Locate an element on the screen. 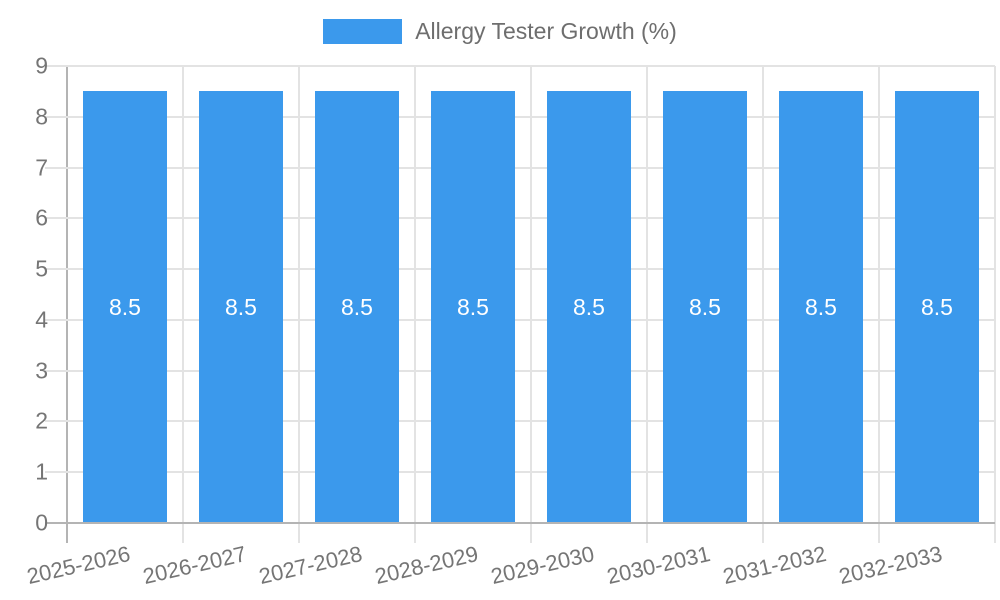  y-tick-label: 6 is located at coordinates (41, 217).